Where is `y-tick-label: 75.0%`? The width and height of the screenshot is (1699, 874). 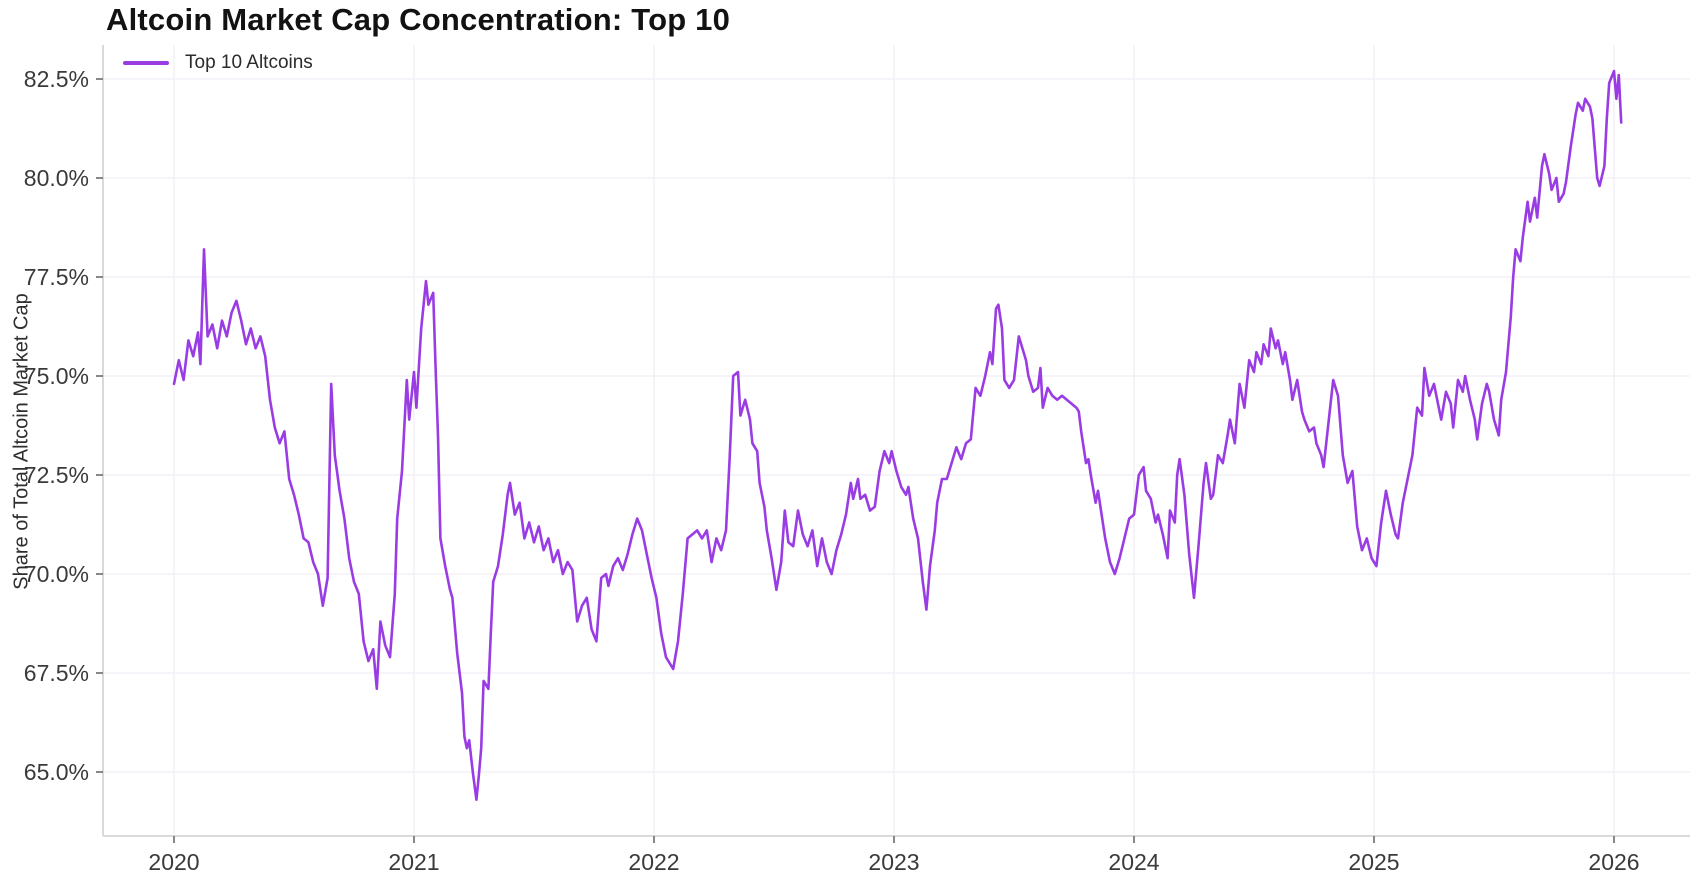
y-tick-label: 75.0% is located at coordinates (56, 376).